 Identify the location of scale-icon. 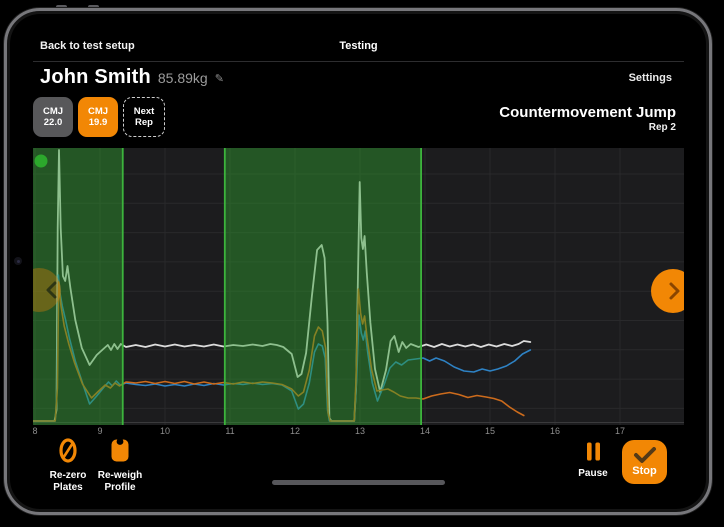
(120, 450).